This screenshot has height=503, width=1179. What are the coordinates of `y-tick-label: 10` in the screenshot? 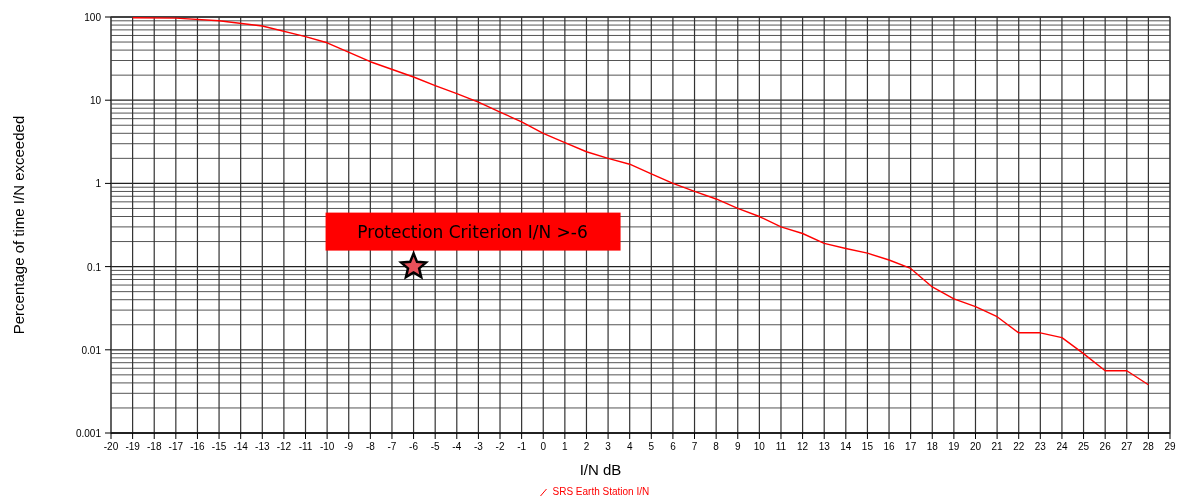 It's located at (95, 101).